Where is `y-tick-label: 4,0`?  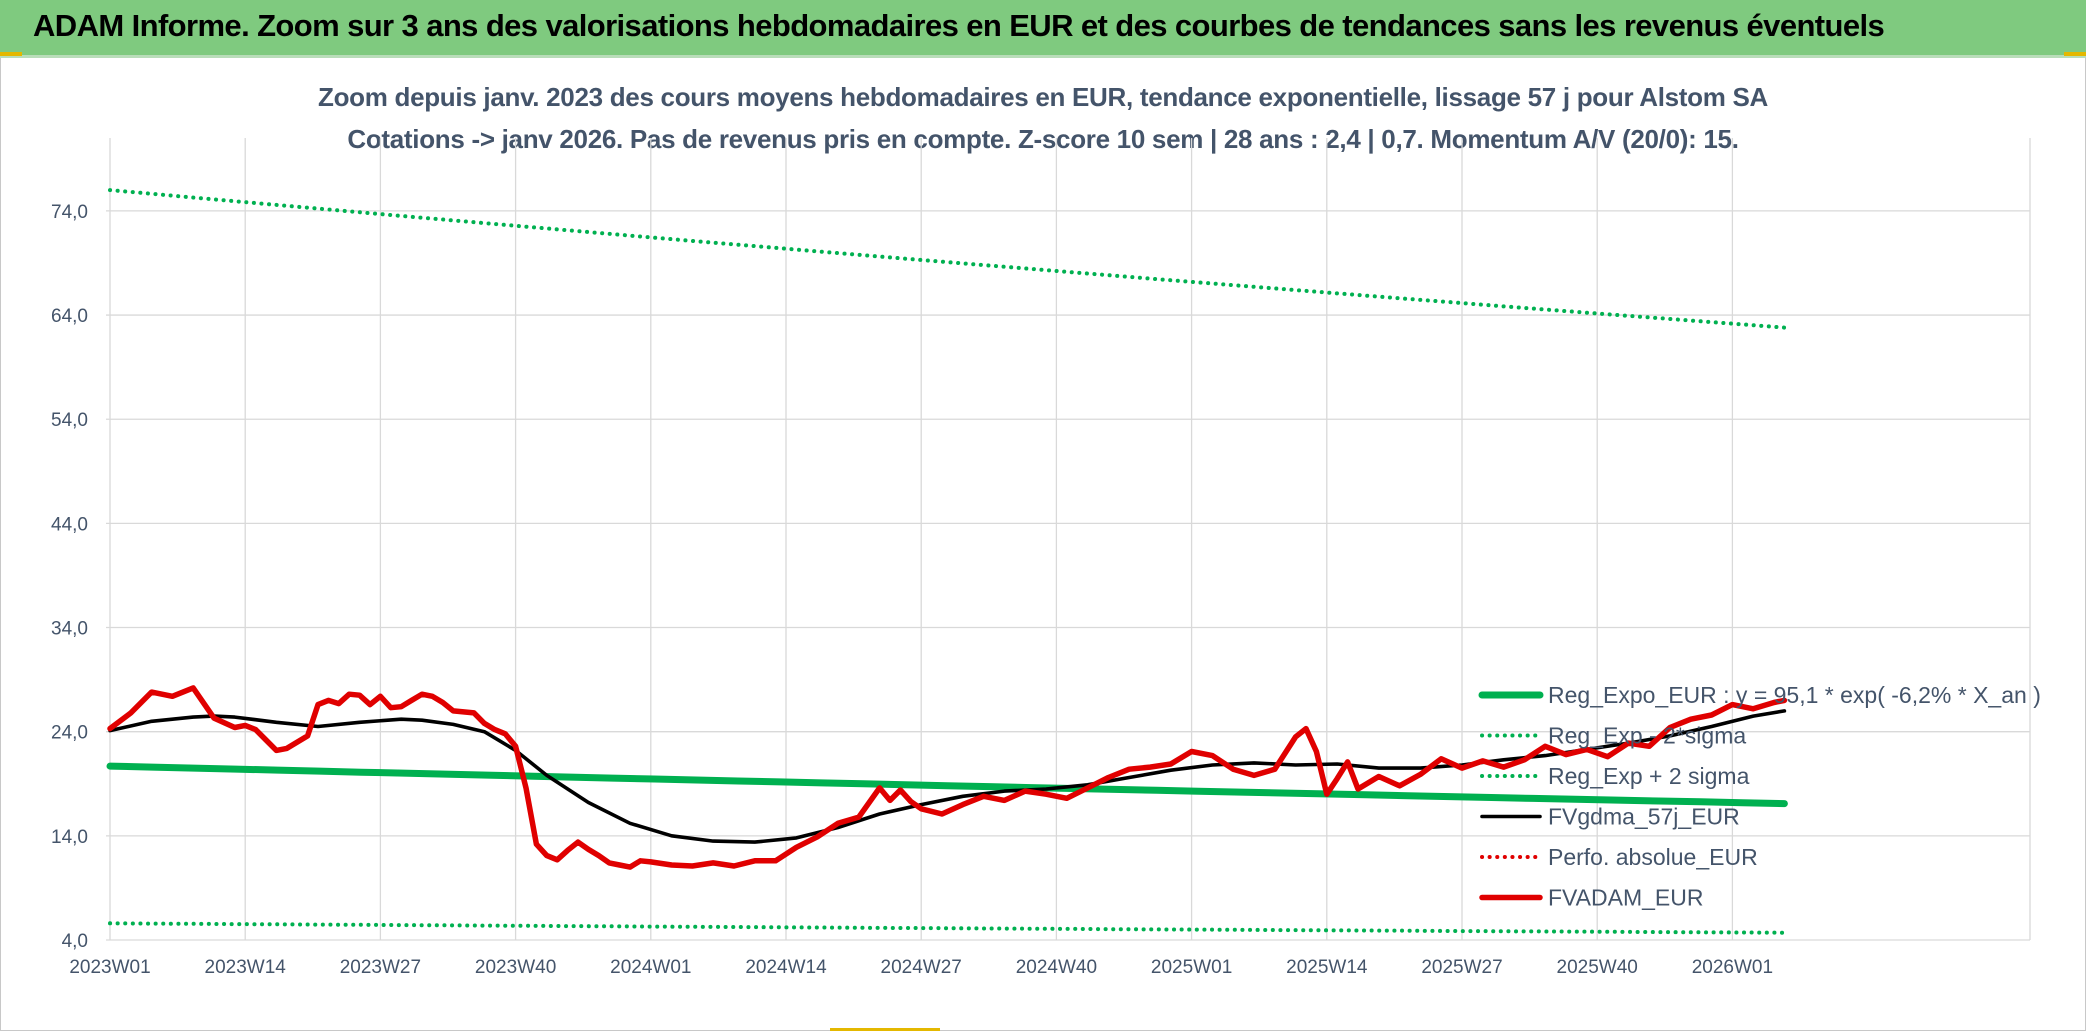
y-tick-label: 4,0 is located at coordinates (75, 941).